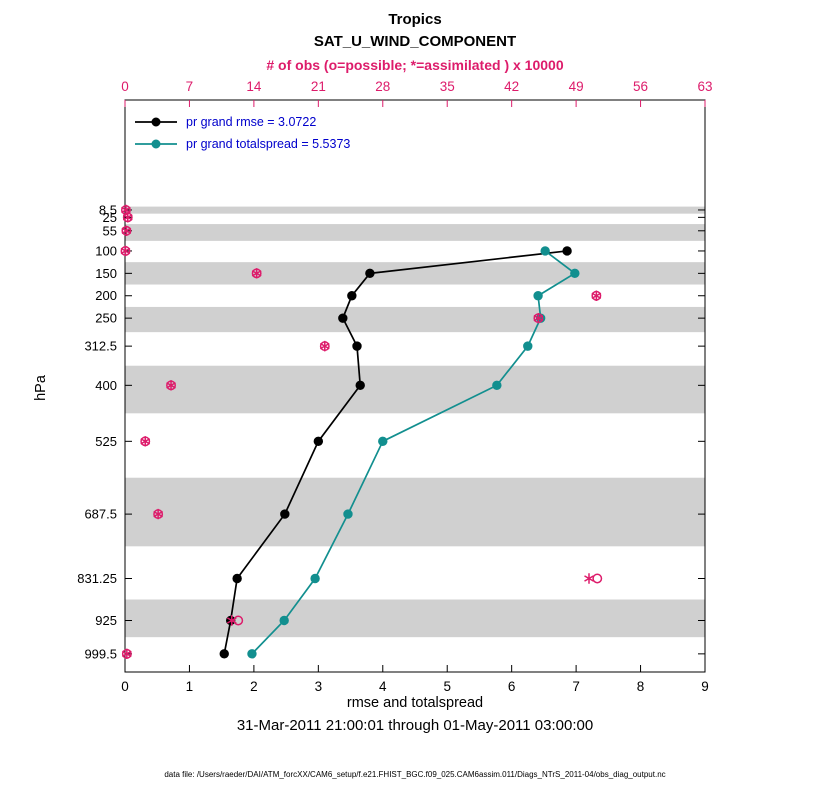  I want to click on svg-text: 8.5, so click(108, 209).